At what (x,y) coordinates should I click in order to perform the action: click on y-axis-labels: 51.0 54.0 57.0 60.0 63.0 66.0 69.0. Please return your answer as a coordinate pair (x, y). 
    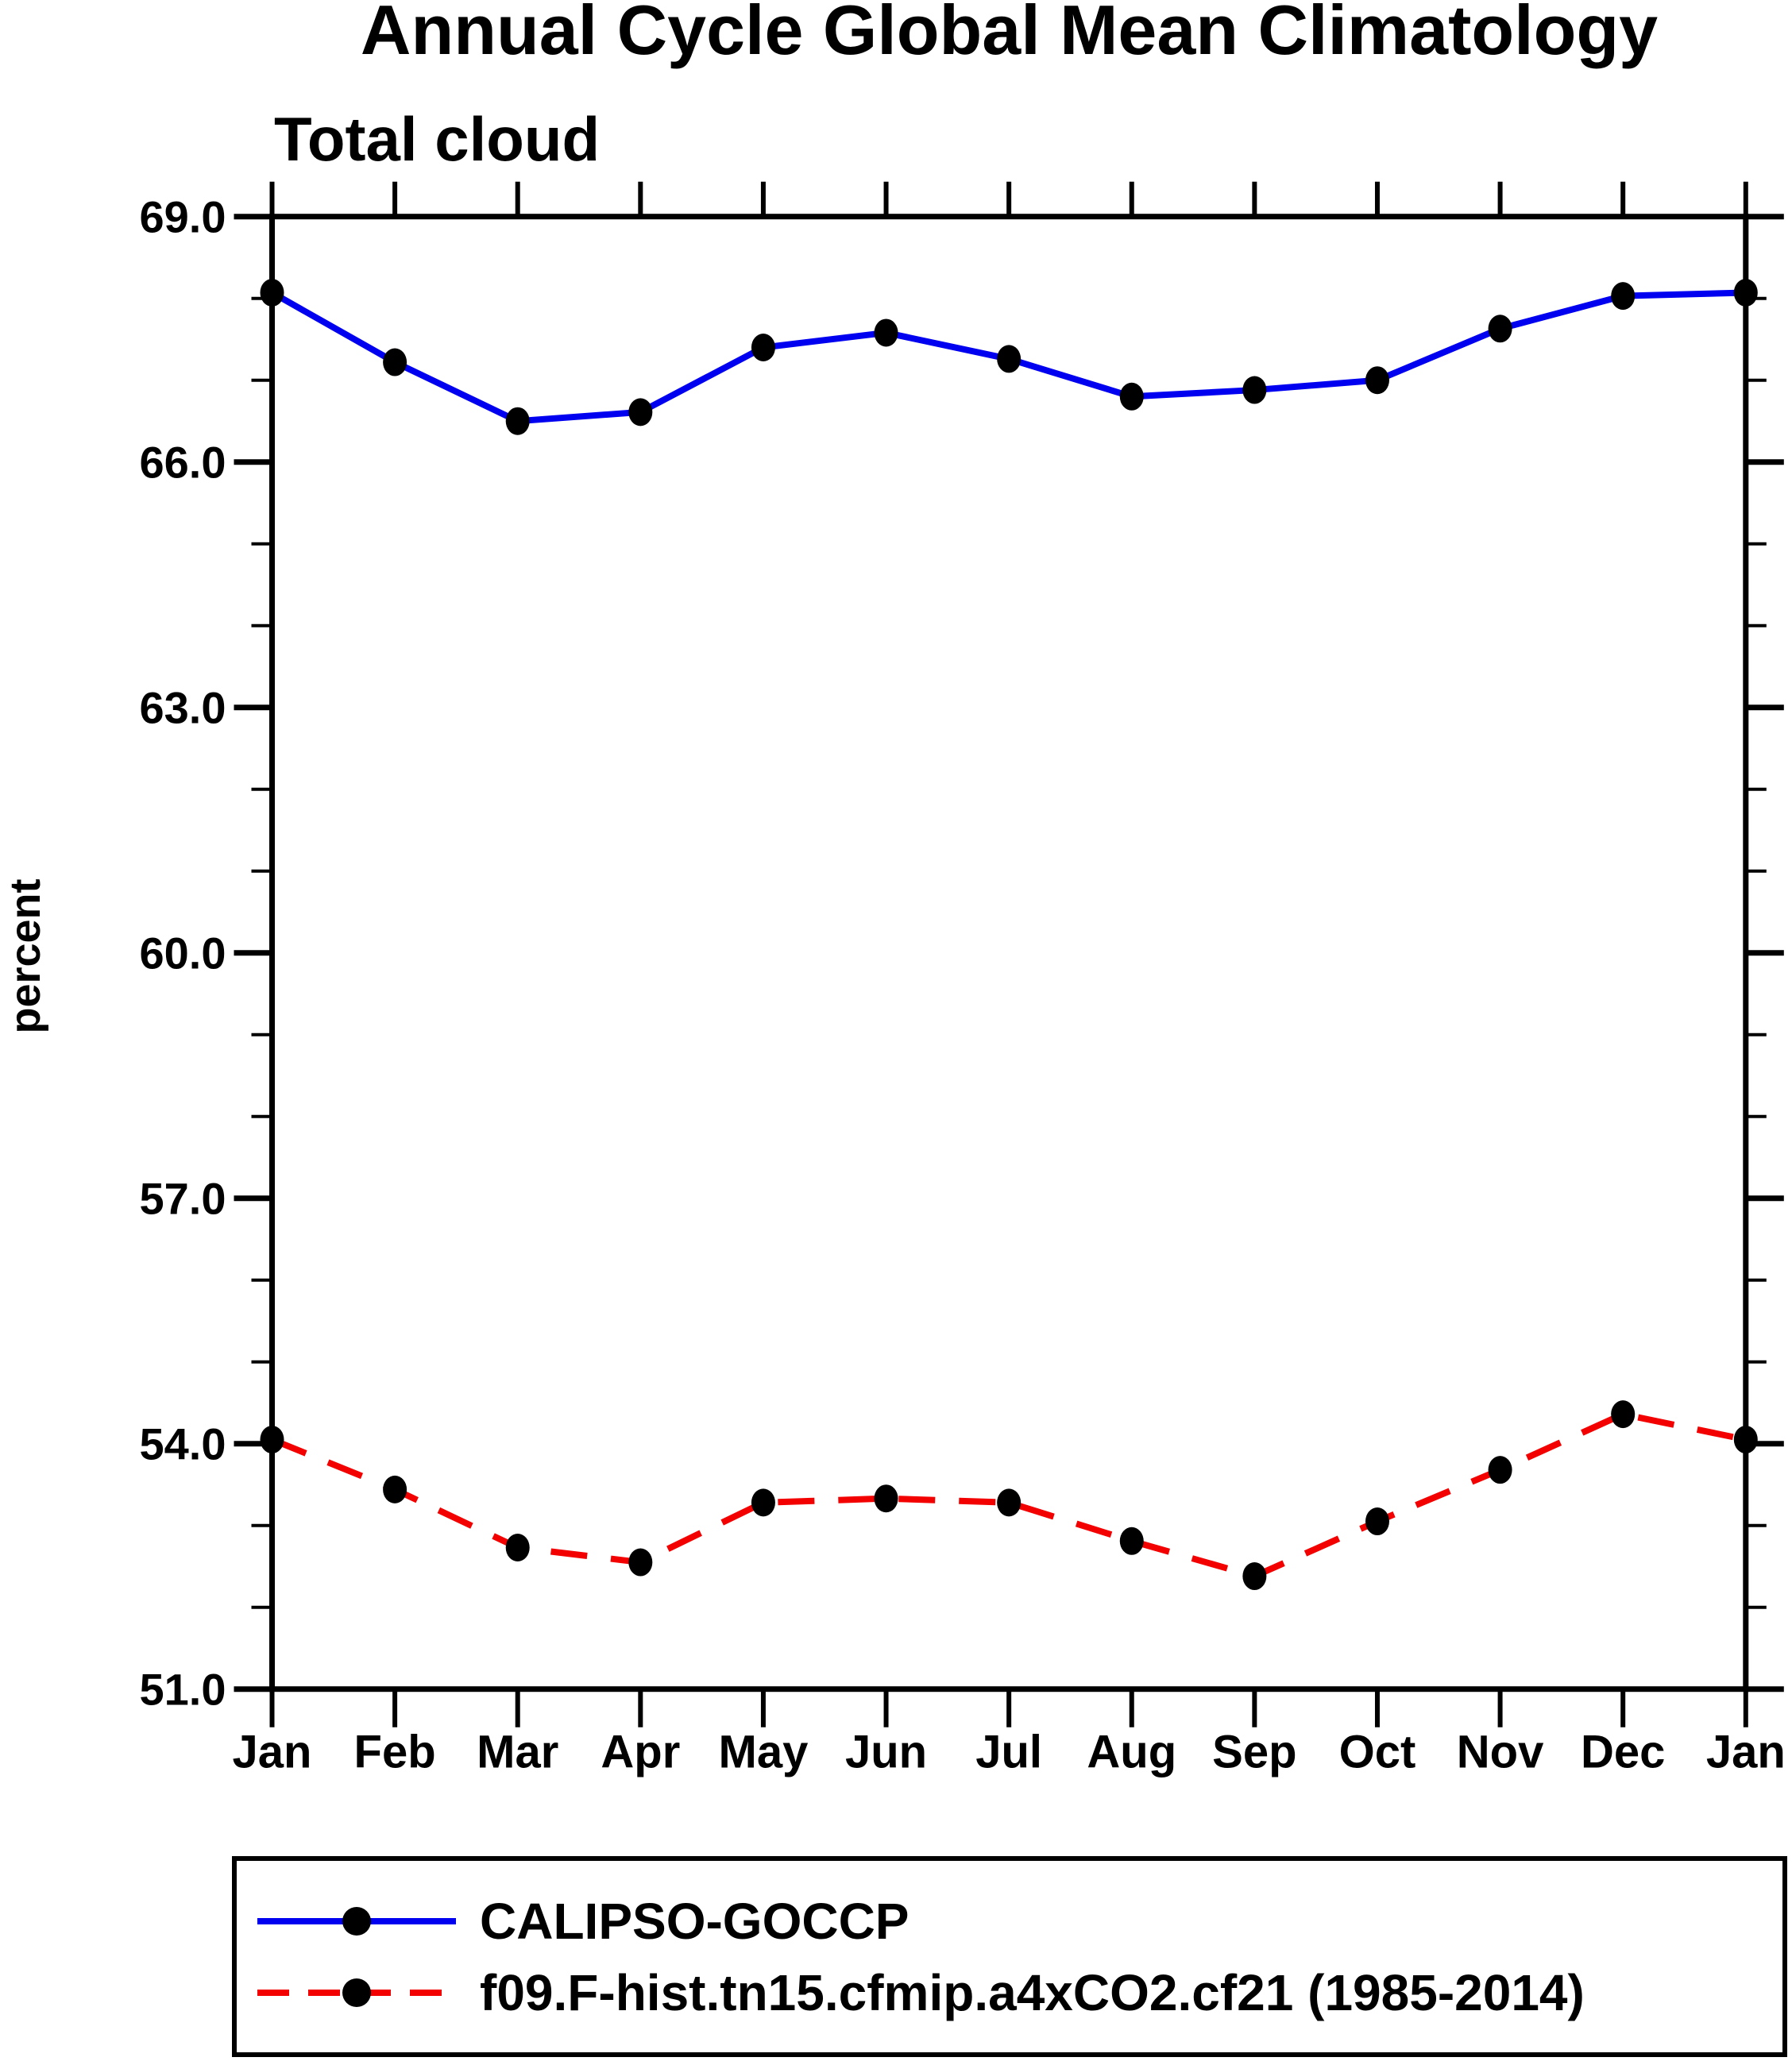
    Looking at the image, I should click on (183, 953).